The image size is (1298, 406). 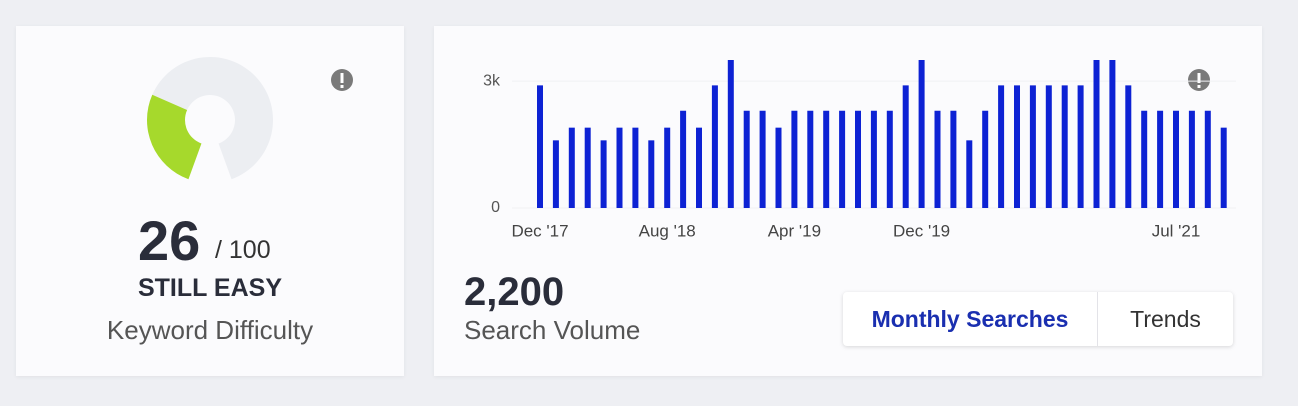 What do you see at coordinates (492, 80) in the screenshot?
I see `y-tick-label: 3k` at bounding box center [492, 80].